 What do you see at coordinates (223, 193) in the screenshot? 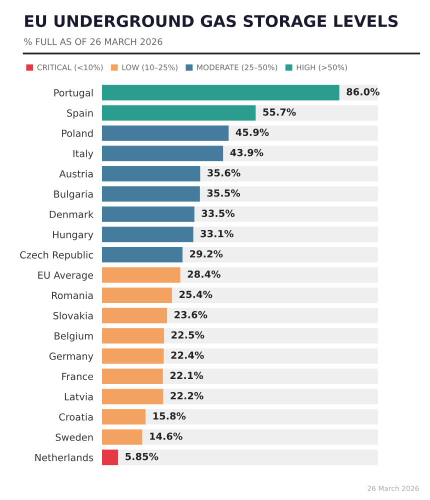
I see `data-label: 35.5%` at bounding box center [223, 193].